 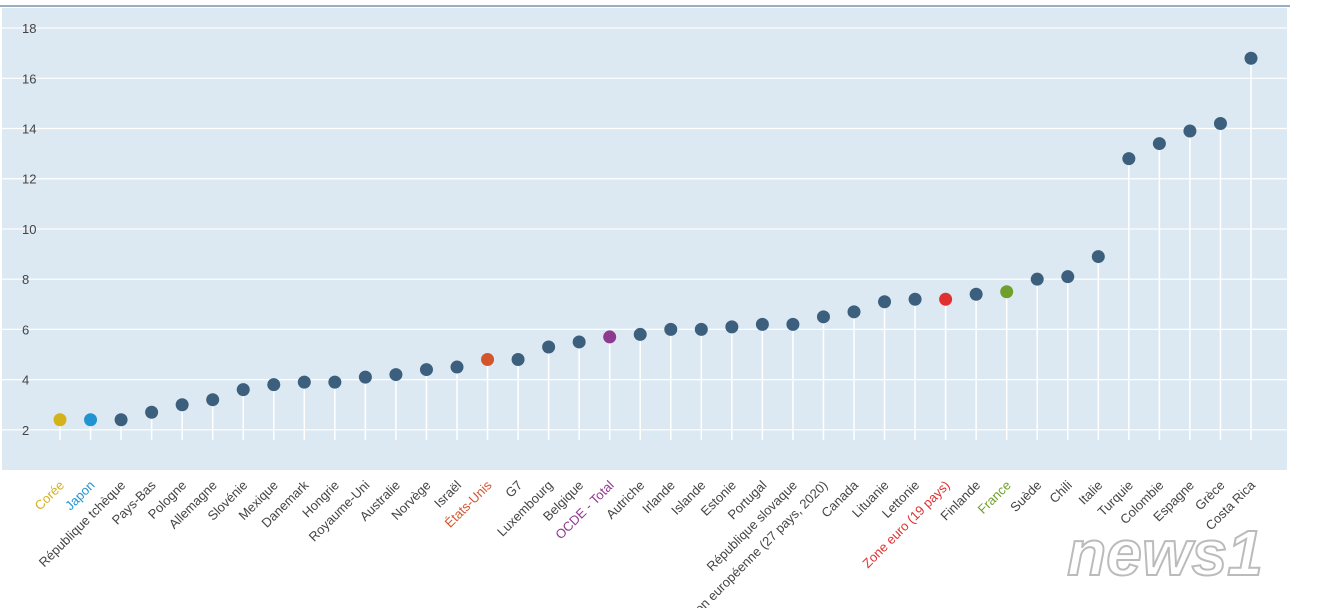 What do you see at coordinates (25, 380) in the screenshot?
I see `y-tick-label: 4` at bounding box center [25, 380].